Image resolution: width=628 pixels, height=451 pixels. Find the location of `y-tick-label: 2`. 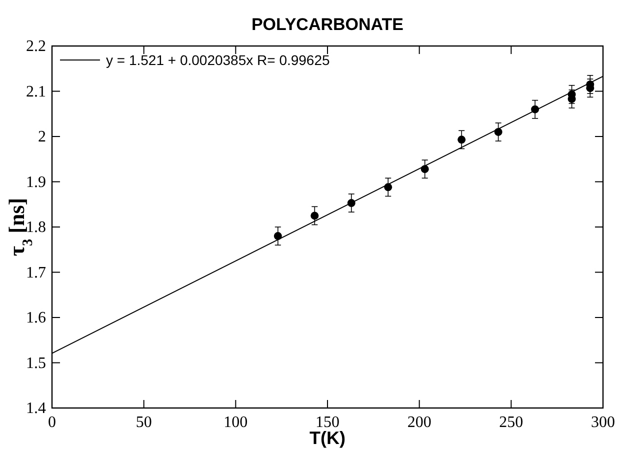

y-tick-label: 2 is located at coordinates (42, 137).